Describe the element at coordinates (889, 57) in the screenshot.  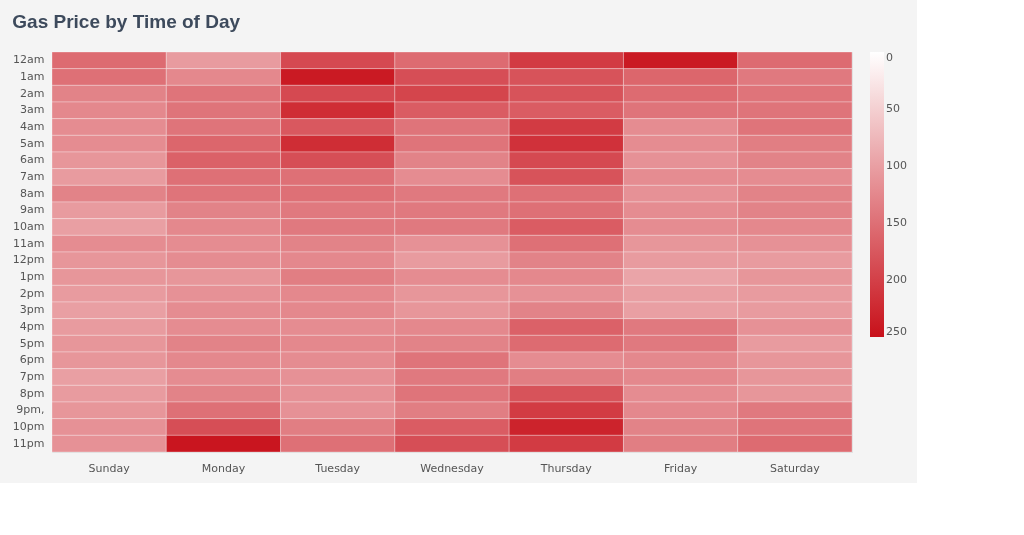
I see `color-bar-label: 0` at that location.